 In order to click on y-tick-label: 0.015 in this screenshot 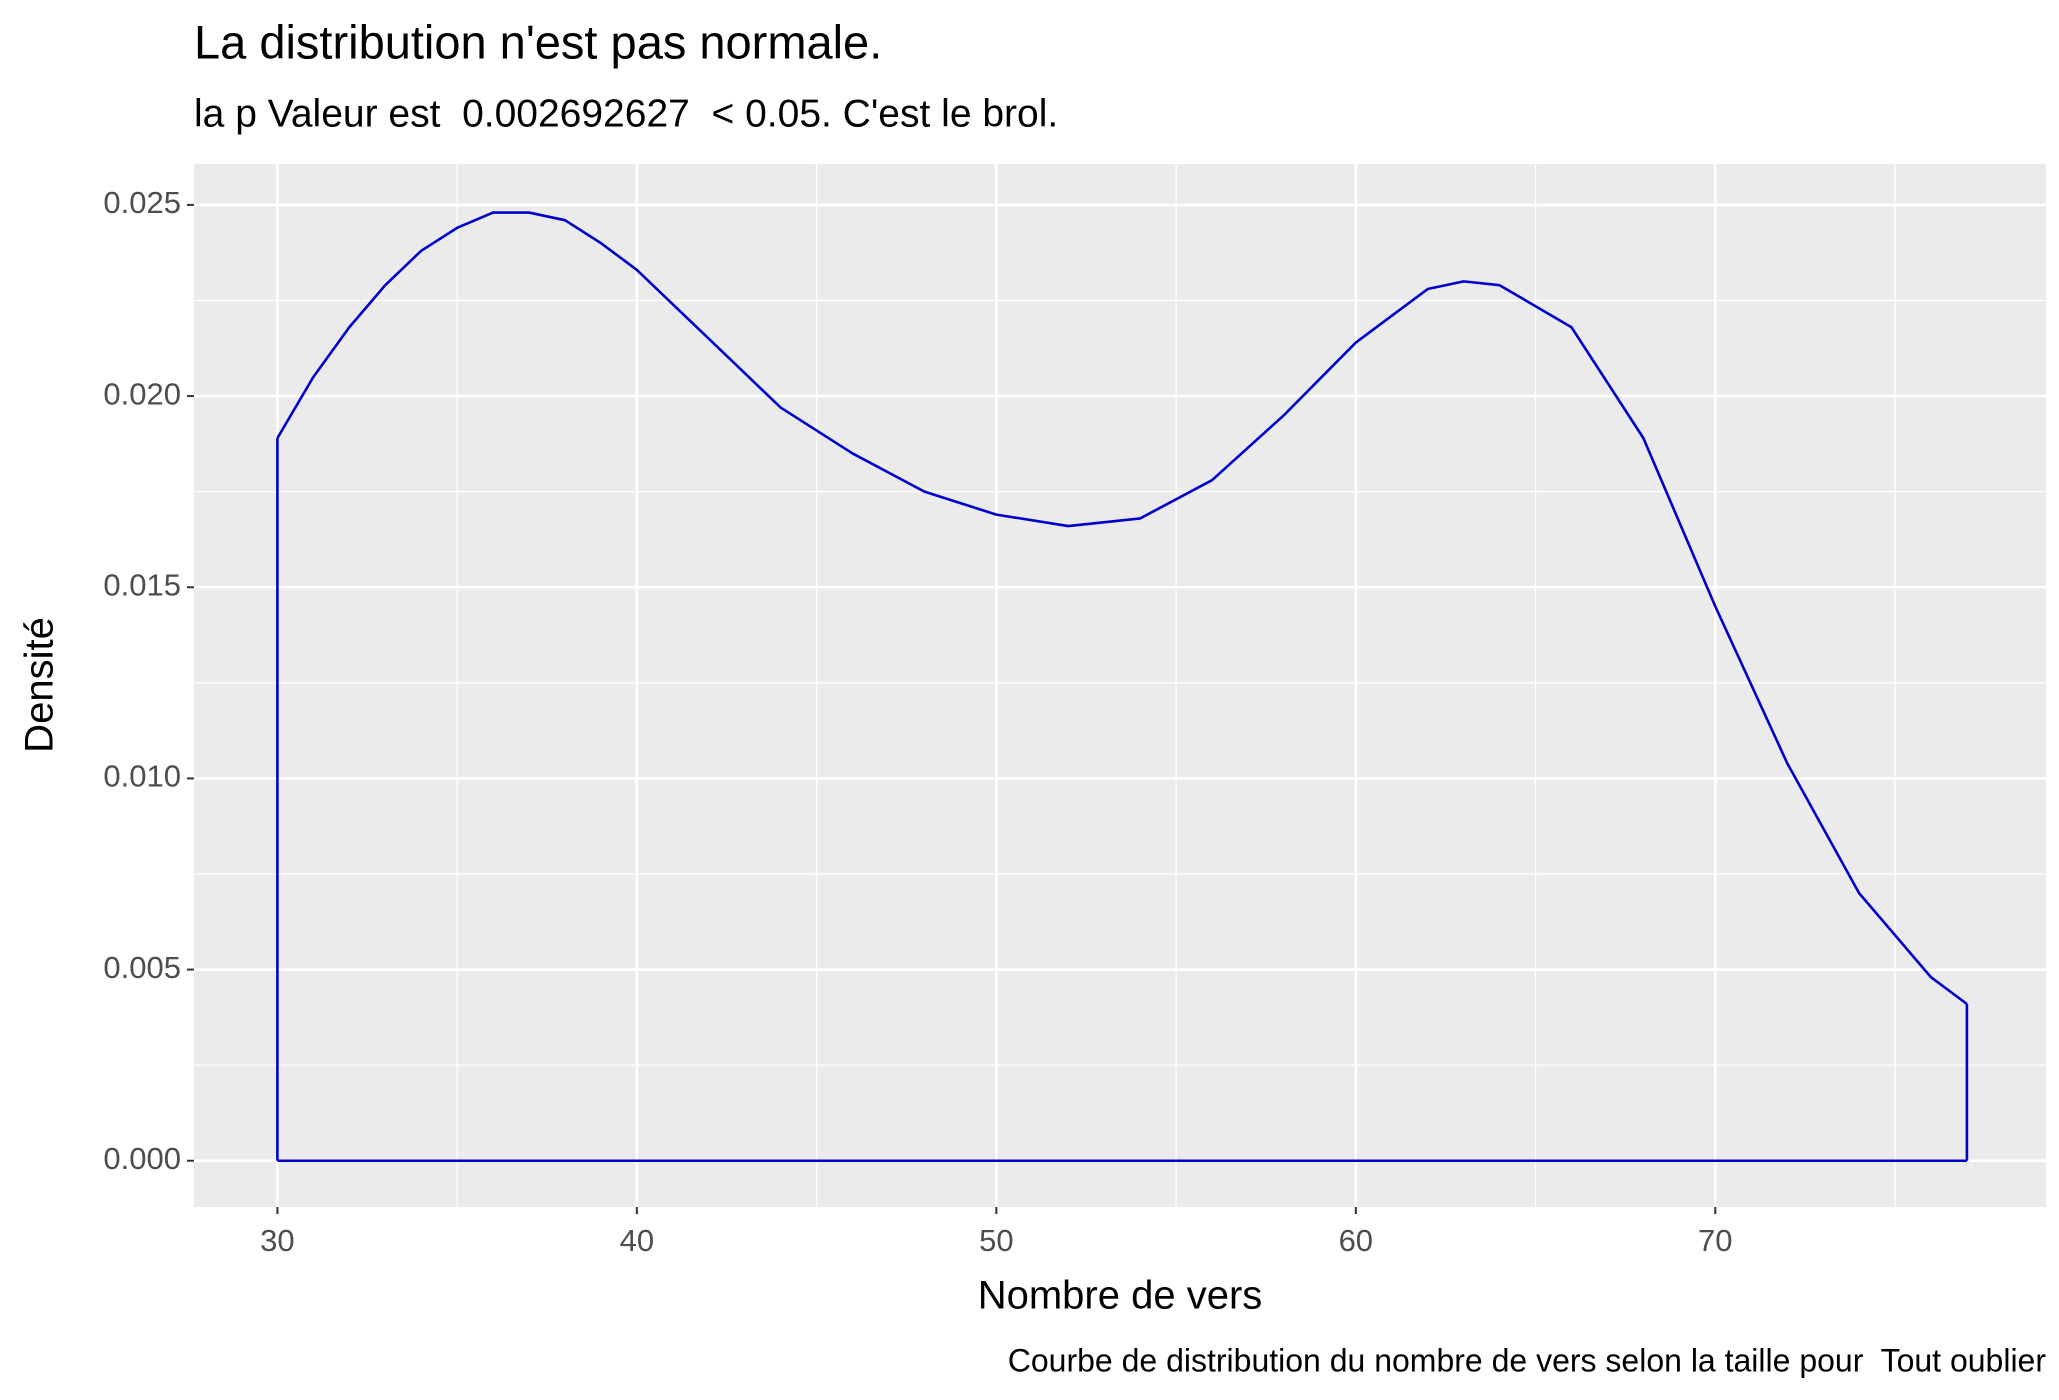, I will do `click(142, 584)`.